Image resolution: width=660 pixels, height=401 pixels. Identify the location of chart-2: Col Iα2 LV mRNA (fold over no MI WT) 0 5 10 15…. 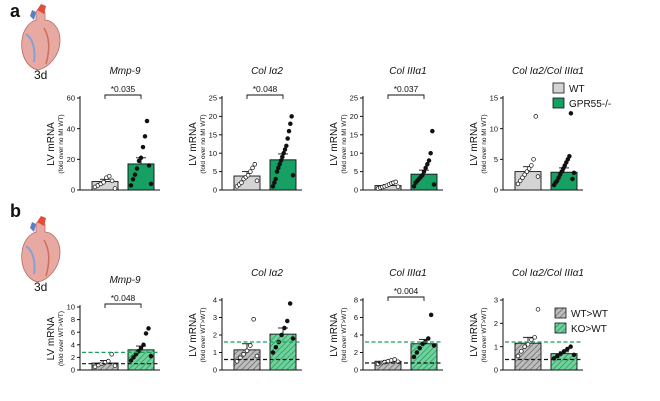
(245, 130).